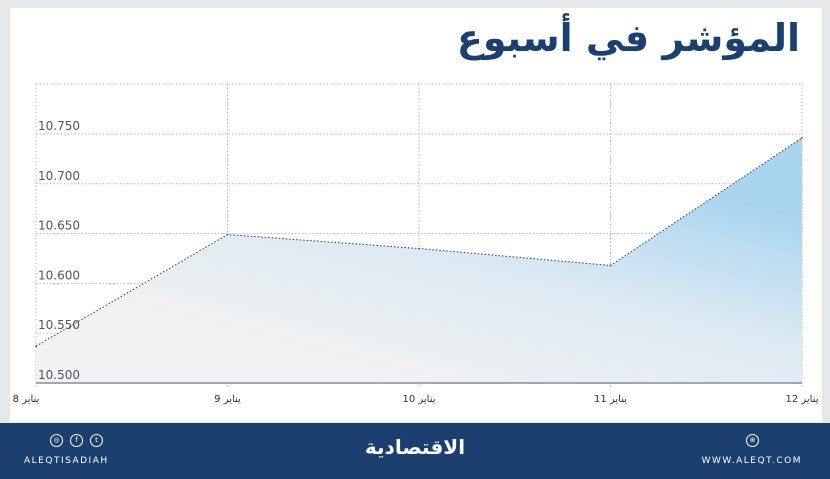  Describe the element at coordinates (26, 399) in the screenshot. I see `x-tick-label: 8 يناير` at that location.